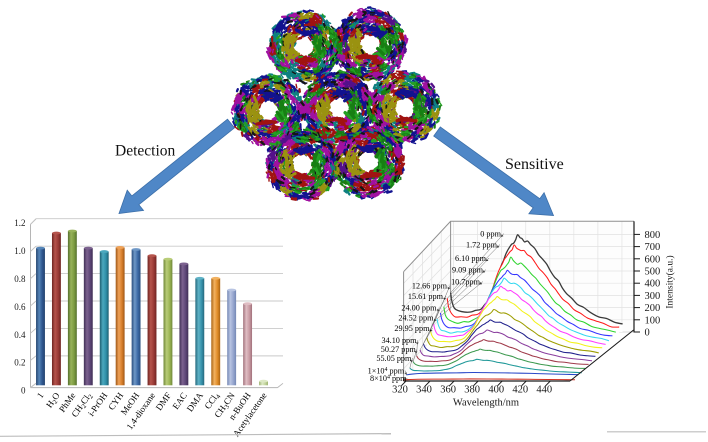  Describe the element at coordinates (416, 318) in the screenshot. I see `svg-text: 24.52 ppm.` at that location.